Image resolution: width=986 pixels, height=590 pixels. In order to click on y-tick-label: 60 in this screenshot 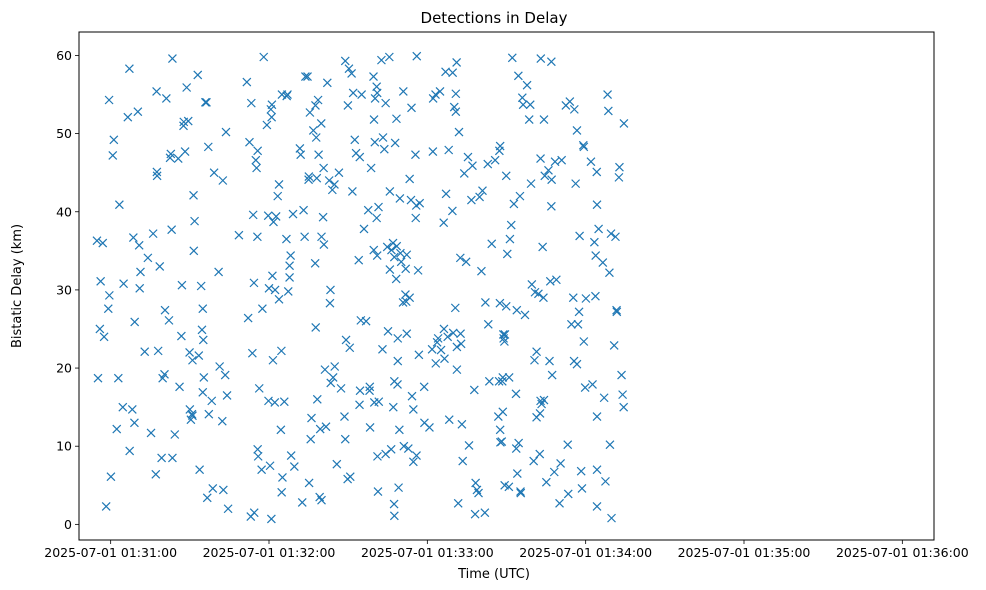, I will do `click(64, 55)`.